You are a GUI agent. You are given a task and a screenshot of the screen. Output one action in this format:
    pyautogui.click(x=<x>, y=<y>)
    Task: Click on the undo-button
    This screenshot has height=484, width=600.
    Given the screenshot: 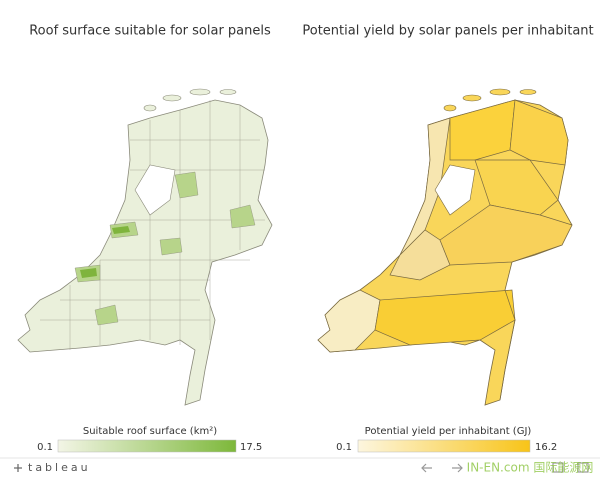 What is the action you would take?
    pyautogui.click(x=426, y=468)
    